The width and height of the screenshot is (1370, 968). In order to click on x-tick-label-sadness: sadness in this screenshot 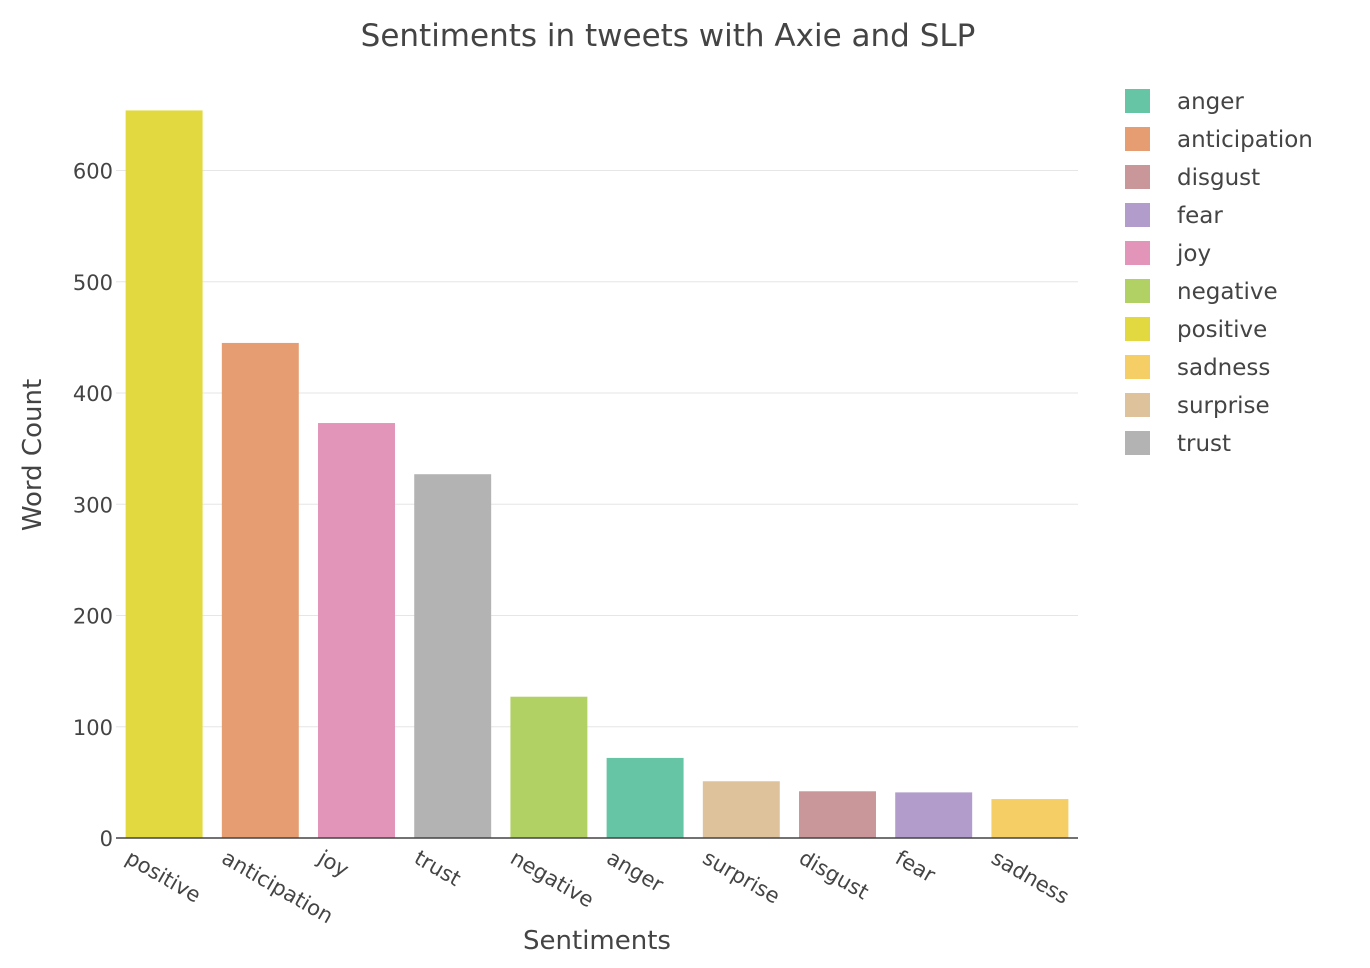, I will do `click(1030, 877)`.